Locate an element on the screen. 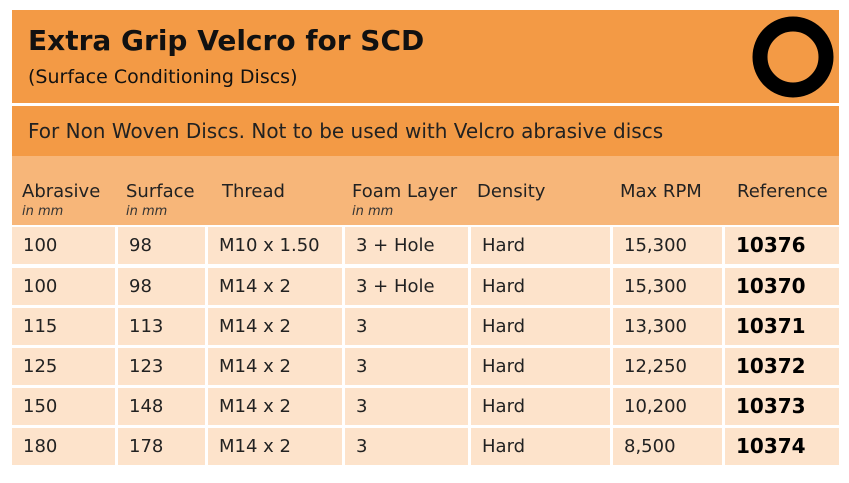 The image size is (849, 483). reference-cell: 10372 is located at coordinates (782, 366).